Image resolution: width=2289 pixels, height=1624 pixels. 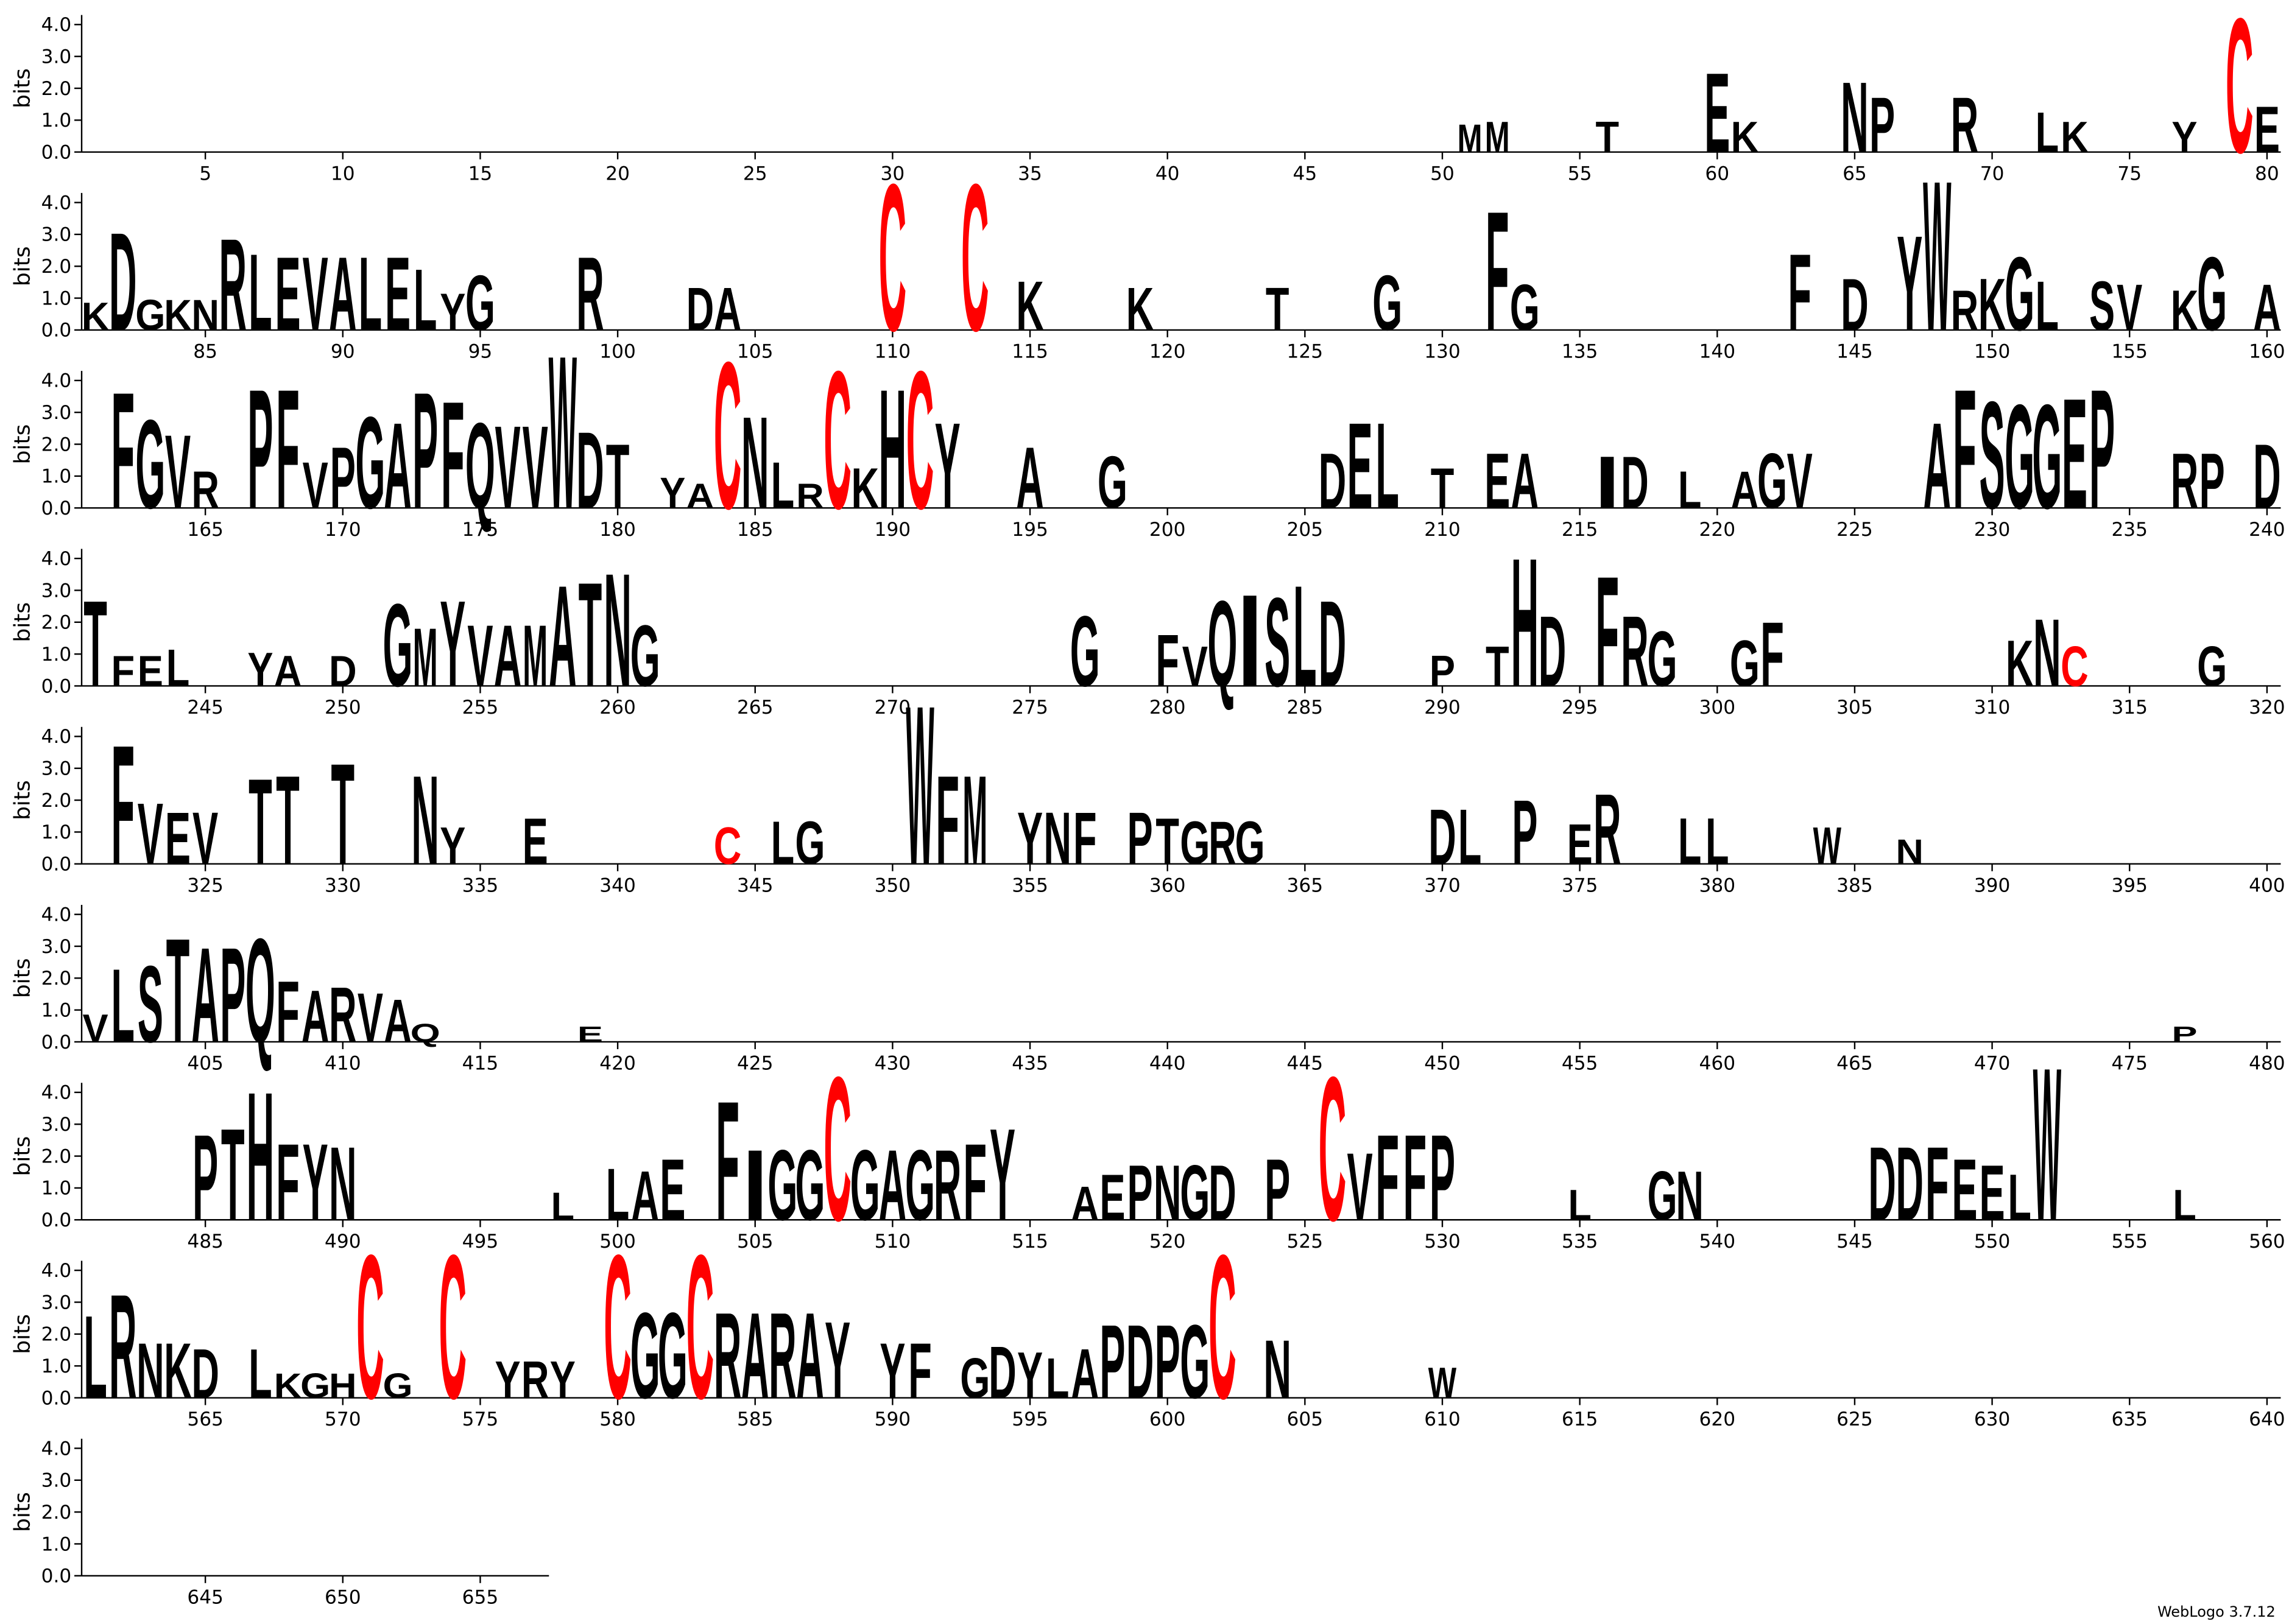 What do you see at coordinates (1580, 1419) in the screenshot?
I see `x-tick-label: 615` at bounding box center [1580, 1419].